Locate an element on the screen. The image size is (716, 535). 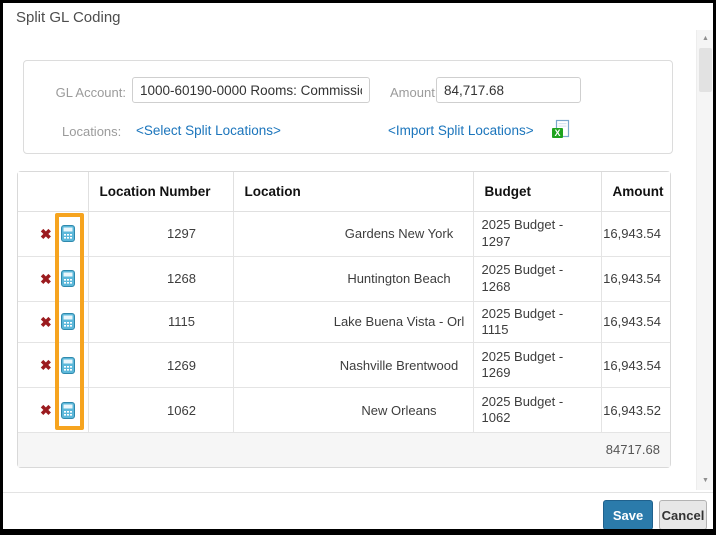
vertical-scrollbar: ▲ ▼ is located at coordinates (704, 260).